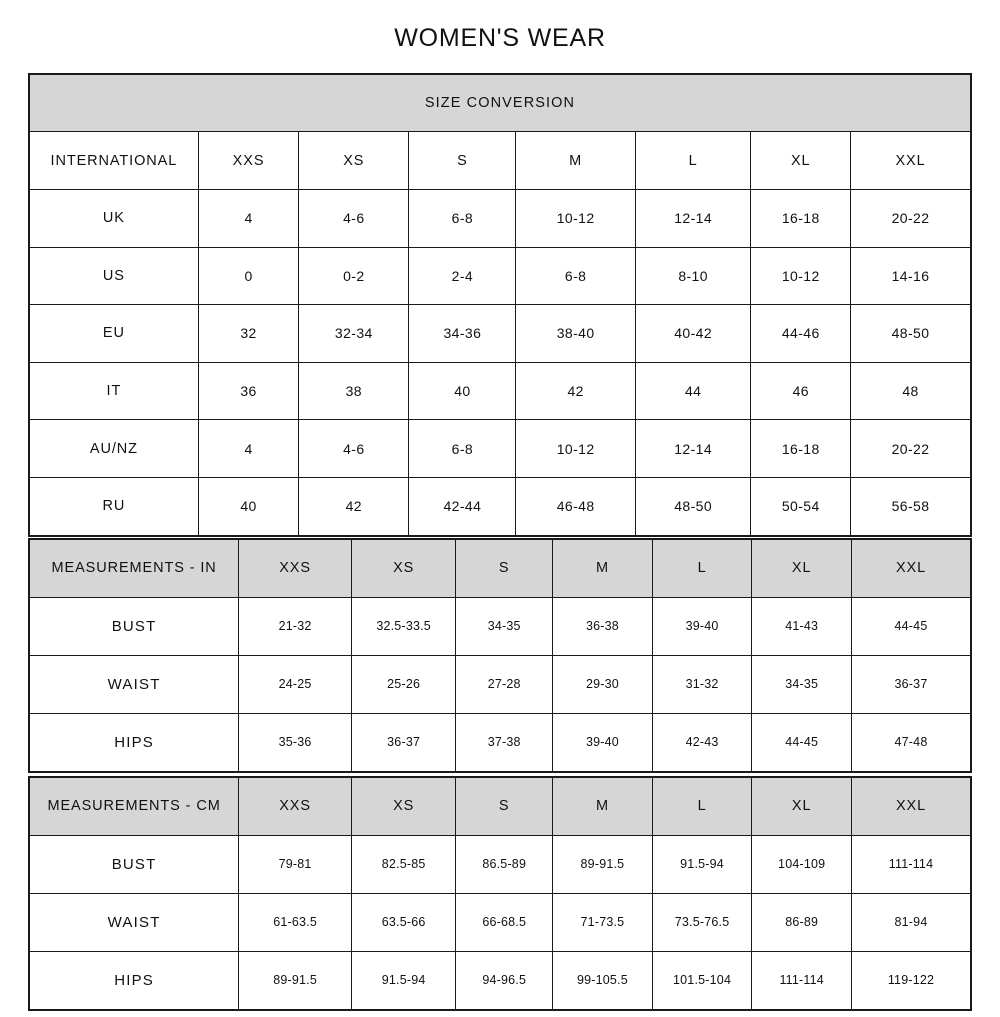 The image size is (1000, 1017). Describe the element at coordinates (295, 806) in the screenshot. I see `column-header-size-xxs: XXS` at that location.